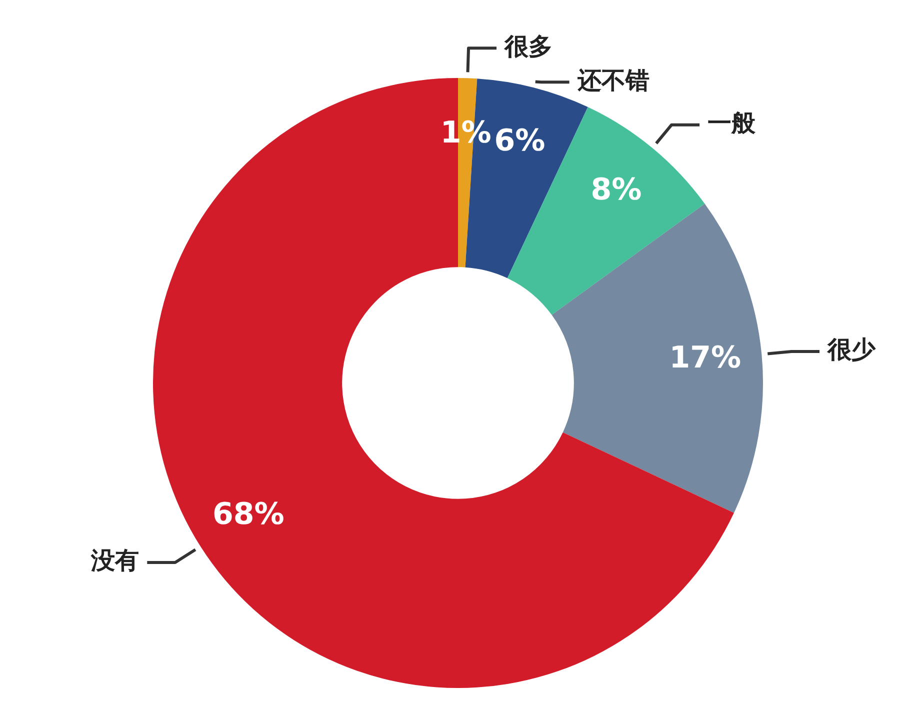  I want to click on data-label: 68%, so click(248, 514).